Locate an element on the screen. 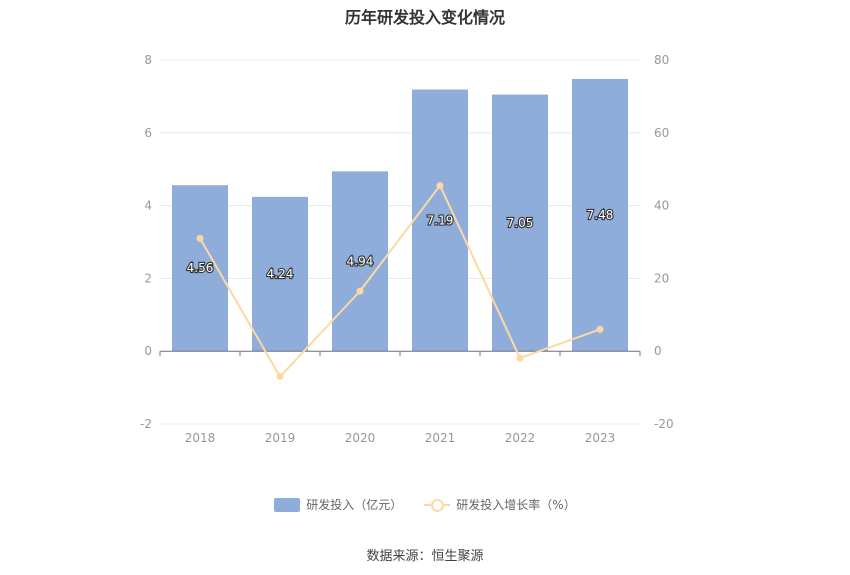 This screenshot has height=575, width=850. y-left-tick-label: -2 is located at coordinates (146, 424).